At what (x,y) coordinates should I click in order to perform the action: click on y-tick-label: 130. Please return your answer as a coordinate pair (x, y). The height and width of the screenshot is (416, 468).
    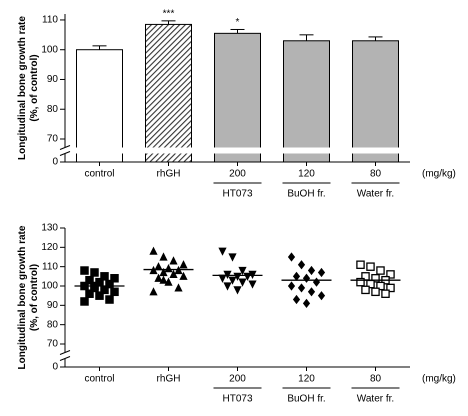
    Looking at the image, I should click on (49, 228).